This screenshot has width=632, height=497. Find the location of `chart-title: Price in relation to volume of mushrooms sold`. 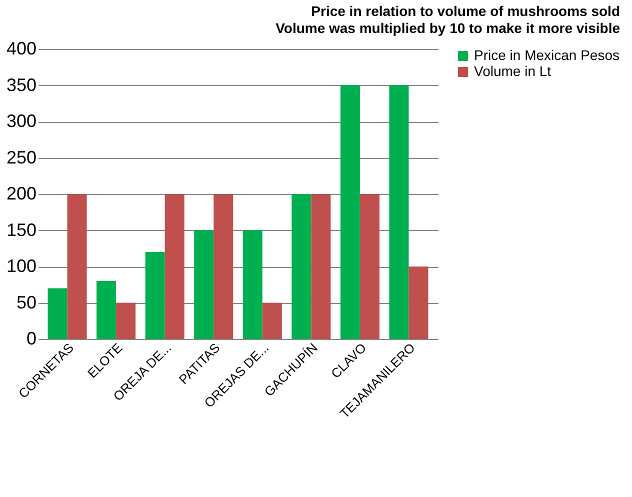

chart-title: Price in relation to volume of mushrooms sold is located at coordinates (465, 11).